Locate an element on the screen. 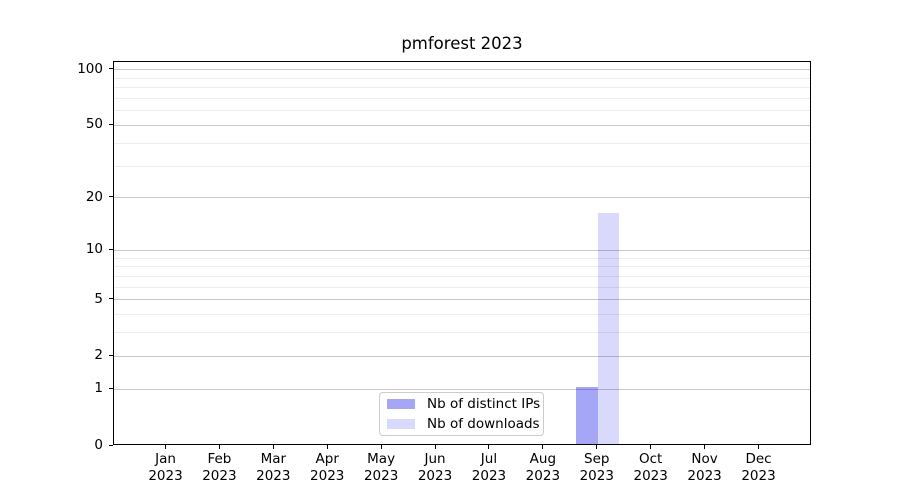  y-tick-label: 5 is located at coordinates (98, 298).